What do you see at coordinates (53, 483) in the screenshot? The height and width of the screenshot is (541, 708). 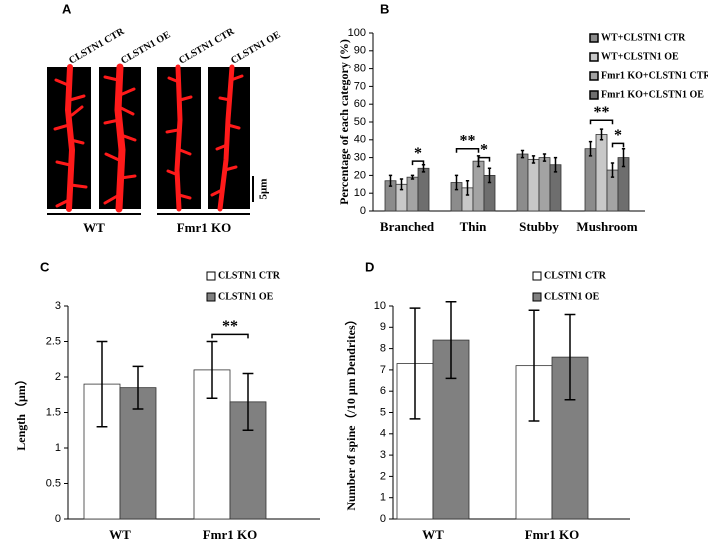 I see `y-tick-label: 0.5` at bounding box center [53, 483].